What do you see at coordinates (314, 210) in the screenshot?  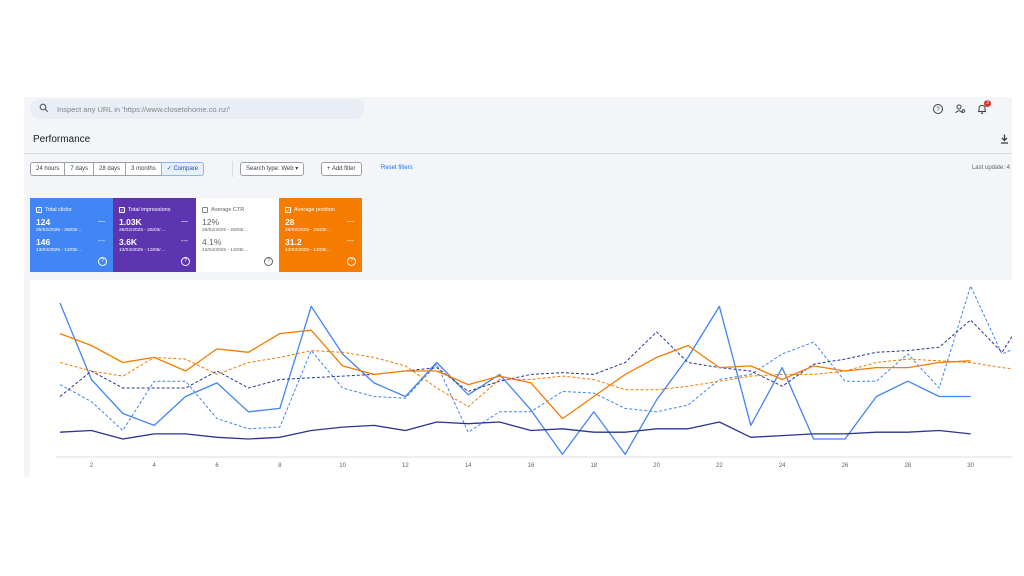 I see `metric-label: Average position` at bounding box center [314, 210].